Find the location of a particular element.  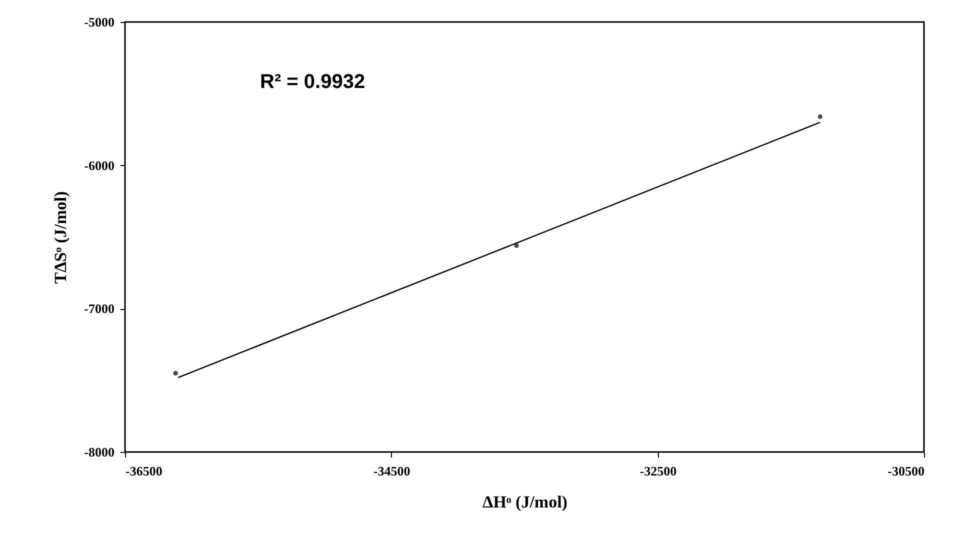

x-tick-label: -34500 is located at coordinates (391, 471).